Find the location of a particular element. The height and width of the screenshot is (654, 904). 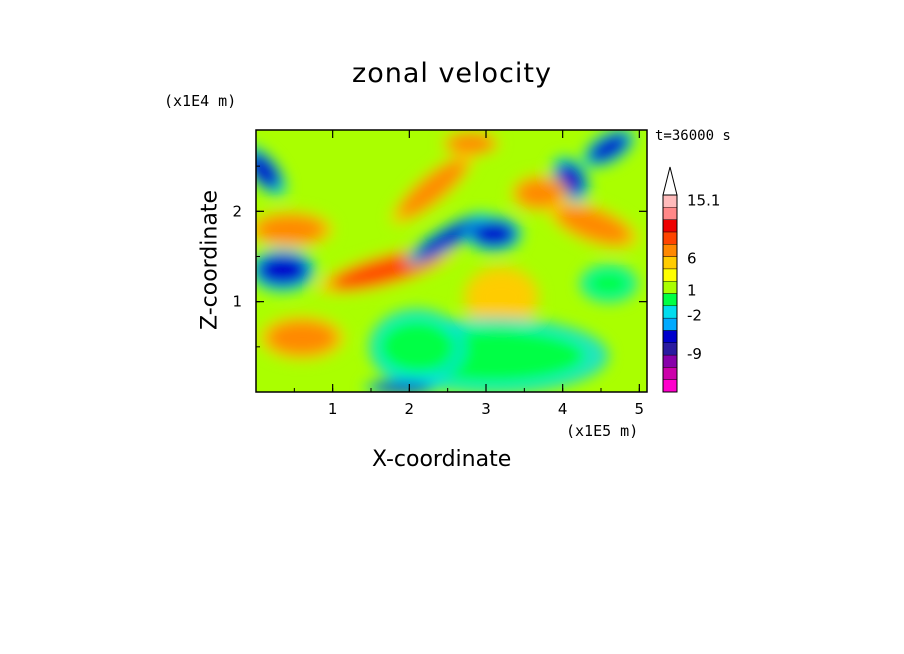

x-axis-unit: (x1E5 m) is located at coordinates (602, 431).